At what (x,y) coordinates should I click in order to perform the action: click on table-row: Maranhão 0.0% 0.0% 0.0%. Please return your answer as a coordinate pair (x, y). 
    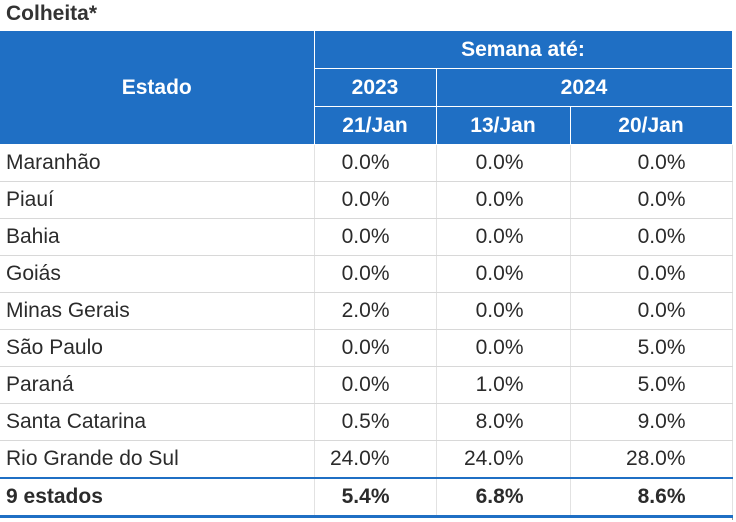
    Looking at the image, I should click on (366, 163).